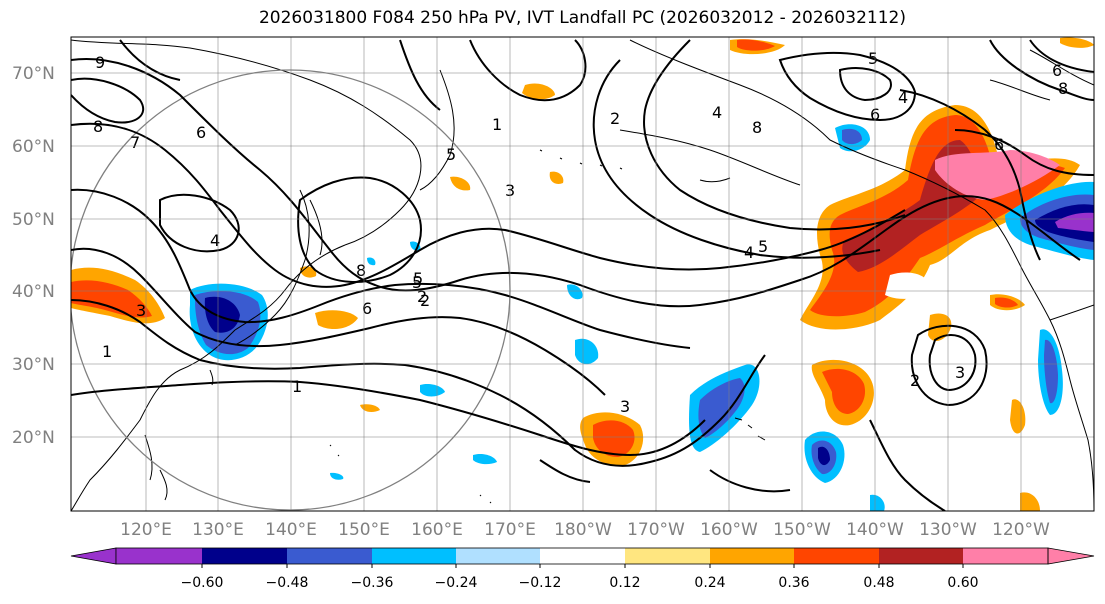 The height and width of the screenshot is (604, 1105). I want to click on longitude-label: 170°W, so click(656, 530).